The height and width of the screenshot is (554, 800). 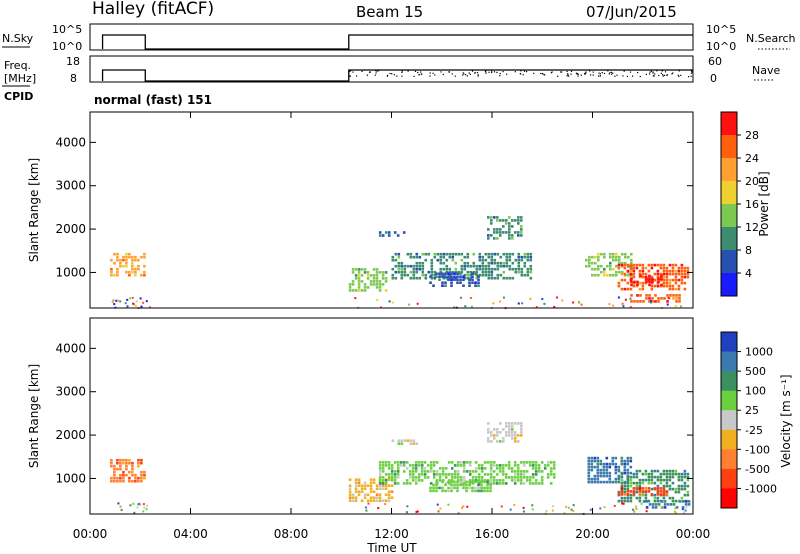 I want to click on cpid-label: CPID, so click(x=18, y=96).